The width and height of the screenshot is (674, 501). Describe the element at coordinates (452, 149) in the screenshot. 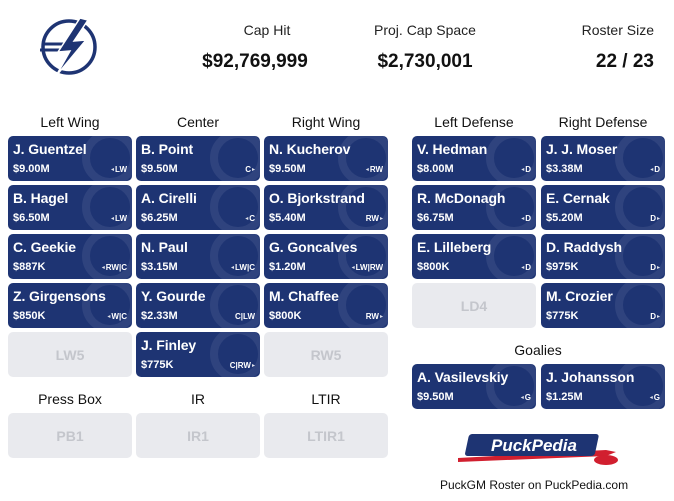

I see `player-name: V. Hedman` at that location.